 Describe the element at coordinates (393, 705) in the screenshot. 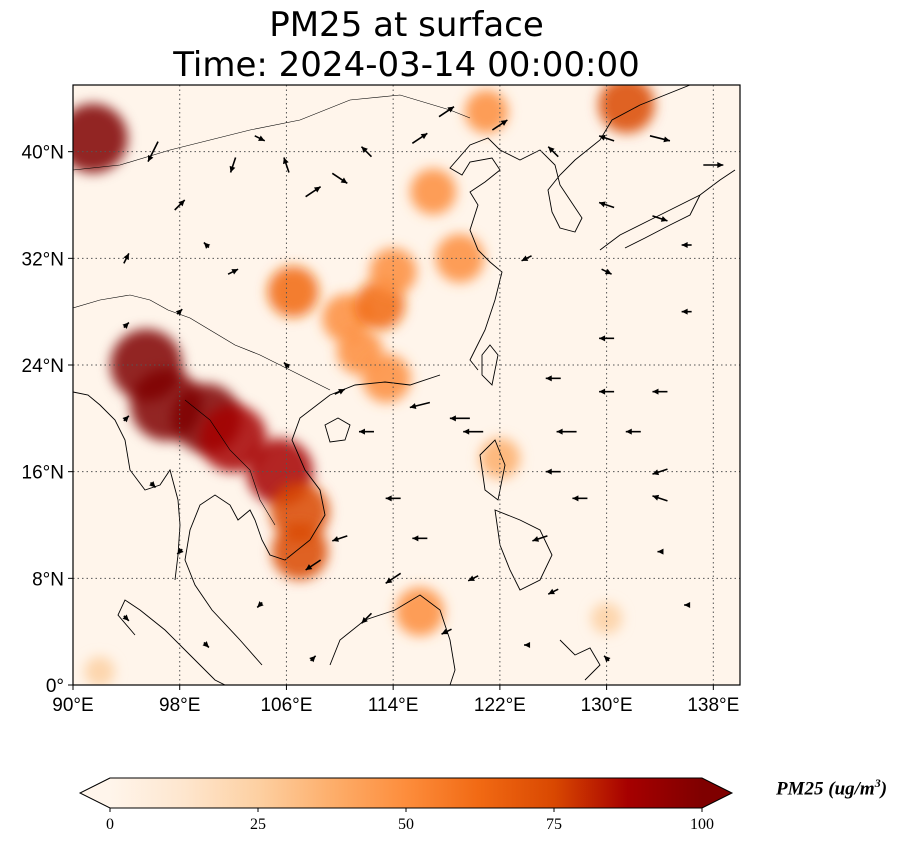

I see `lon-tick-label: 114°E` at that location.